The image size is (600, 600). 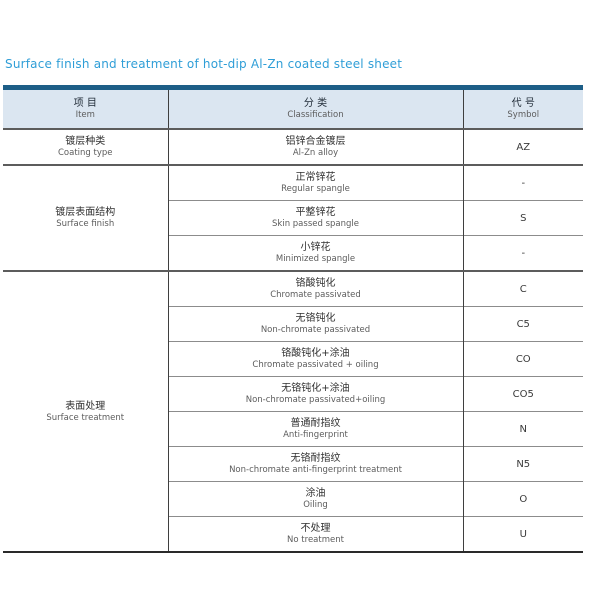 I want to click on symbol-value: CO, so click(x=523, y=359).